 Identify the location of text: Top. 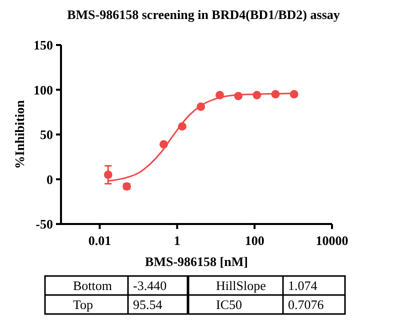
(83, 304).